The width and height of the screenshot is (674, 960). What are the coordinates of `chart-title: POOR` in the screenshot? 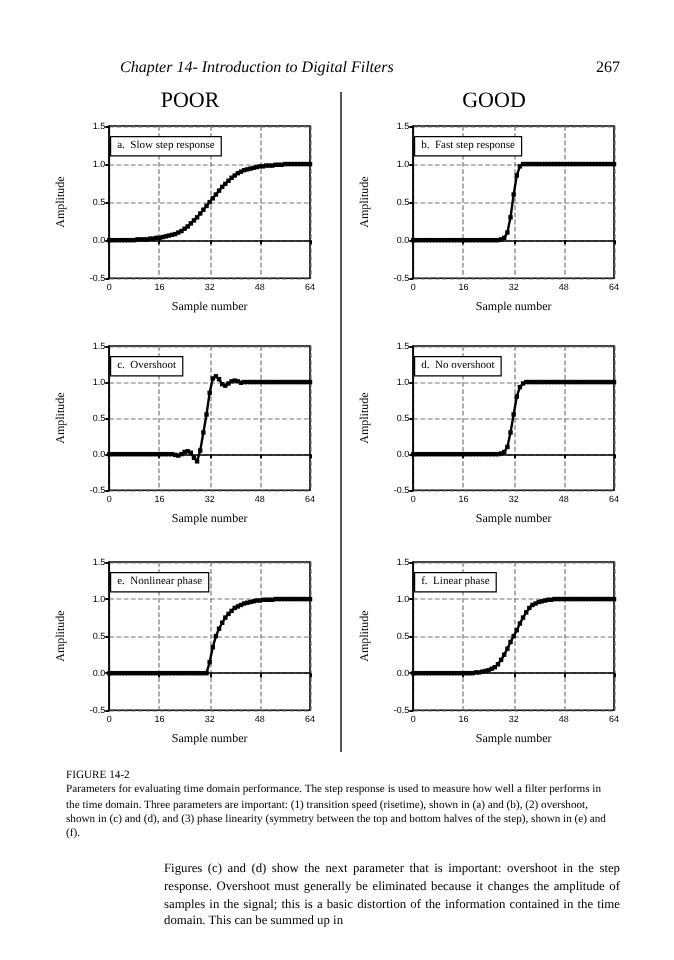 It's located at (190, 101).